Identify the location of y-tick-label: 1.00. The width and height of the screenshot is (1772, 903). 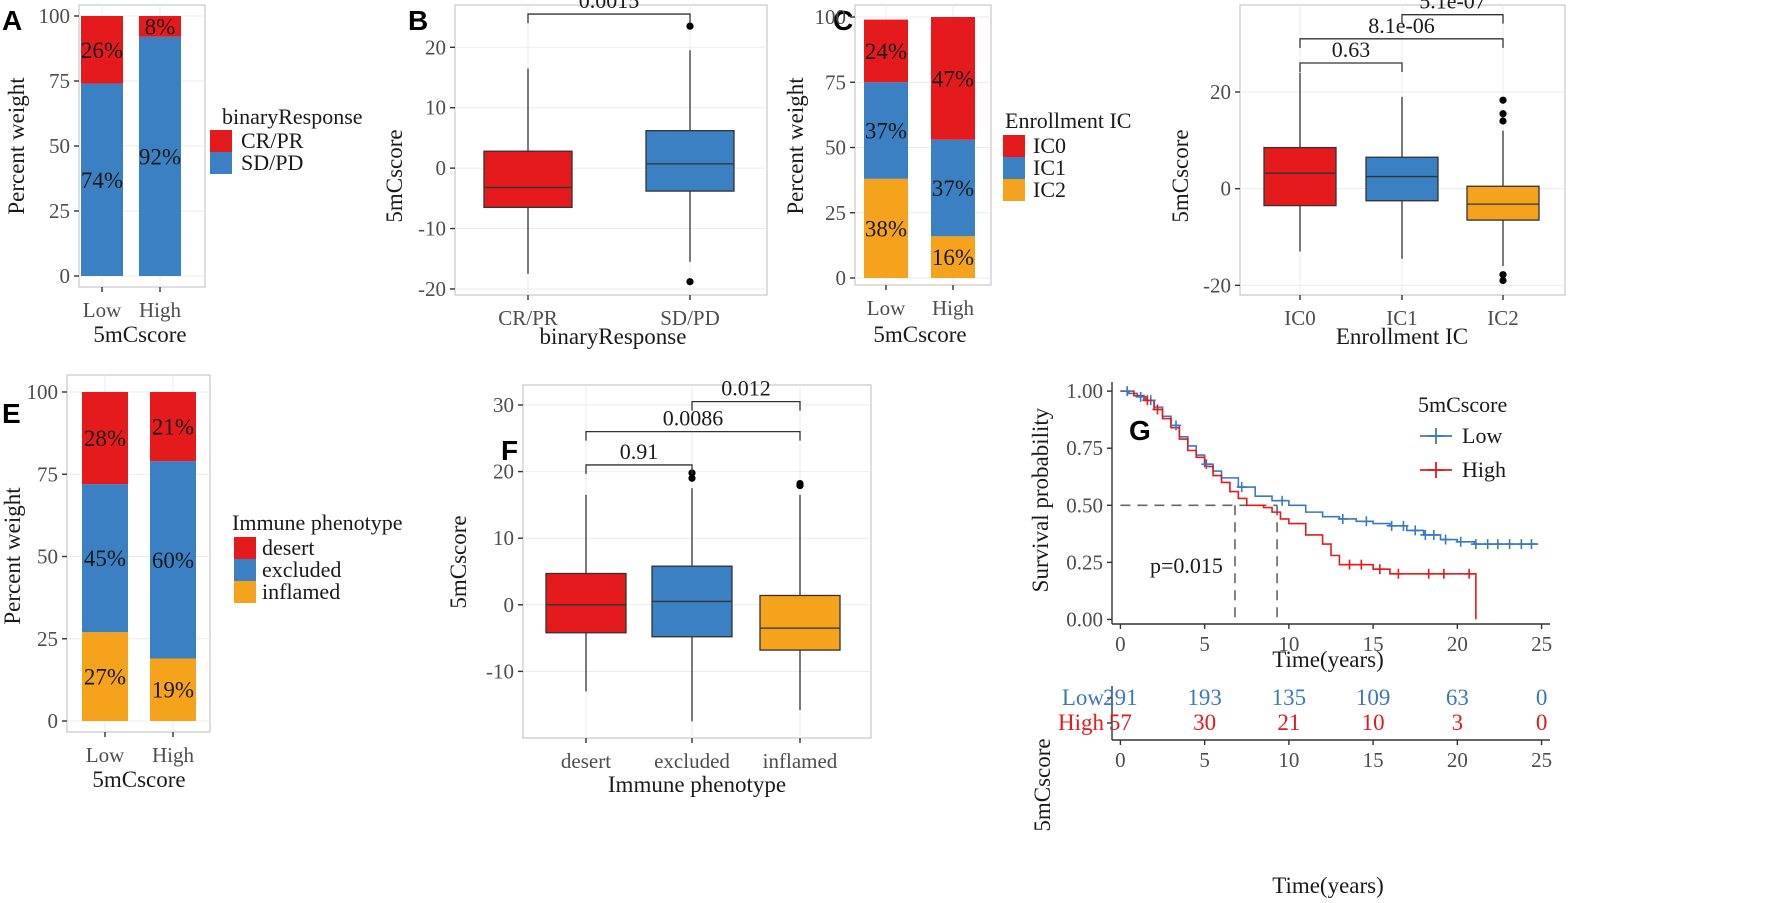
(1084, 391).